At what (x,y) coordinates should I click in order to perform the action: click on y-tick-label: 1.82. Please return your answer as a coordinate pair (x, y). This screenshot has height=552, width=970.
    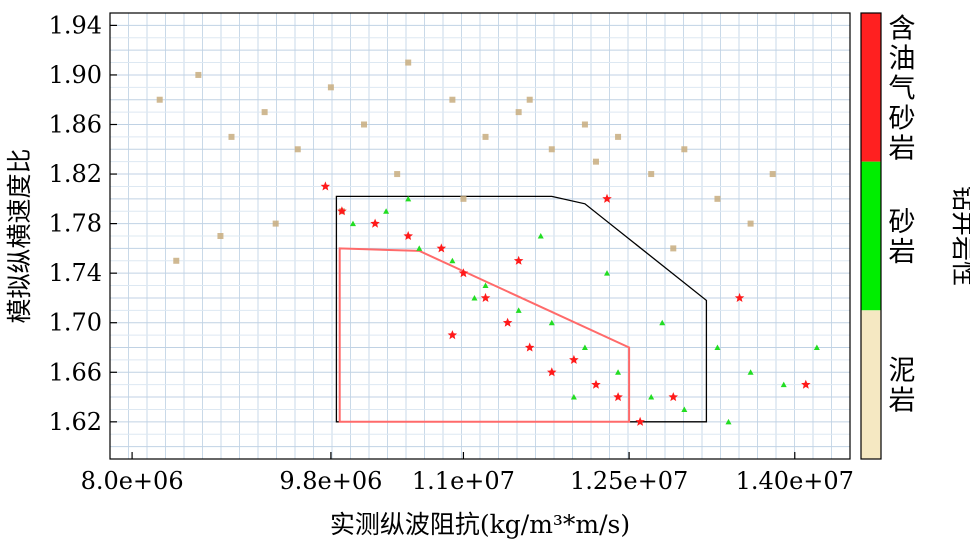
    Looking at the image, I should click on (75, 174).